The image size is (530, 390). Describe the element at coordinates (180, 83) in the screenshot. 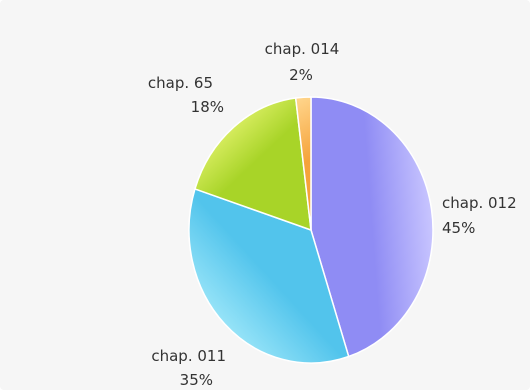

I see `slice-label-chap-65: chap. 65` at that location.